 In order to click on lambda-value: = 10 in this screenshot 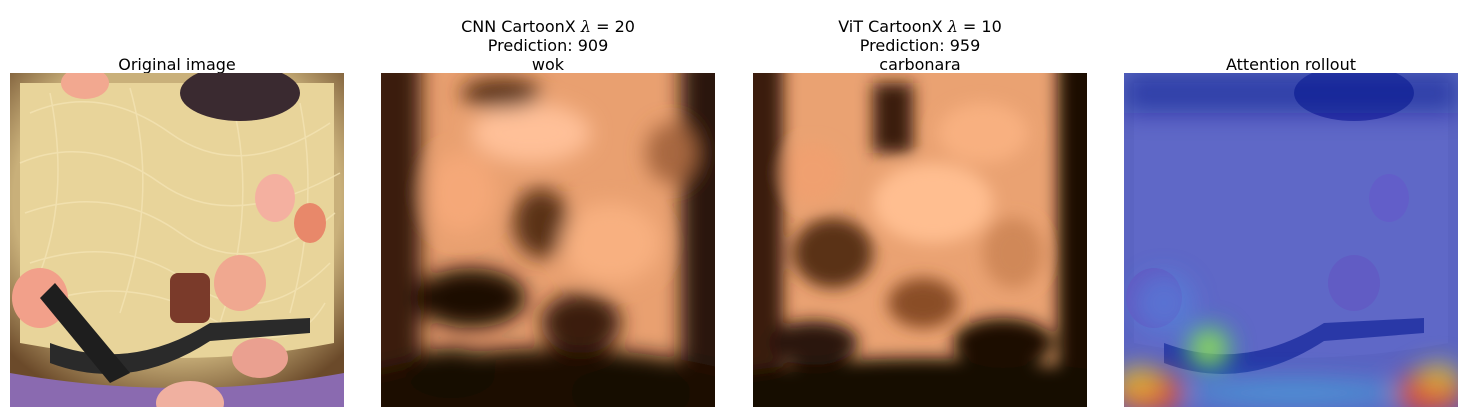, I will do `click(979, 26)`.